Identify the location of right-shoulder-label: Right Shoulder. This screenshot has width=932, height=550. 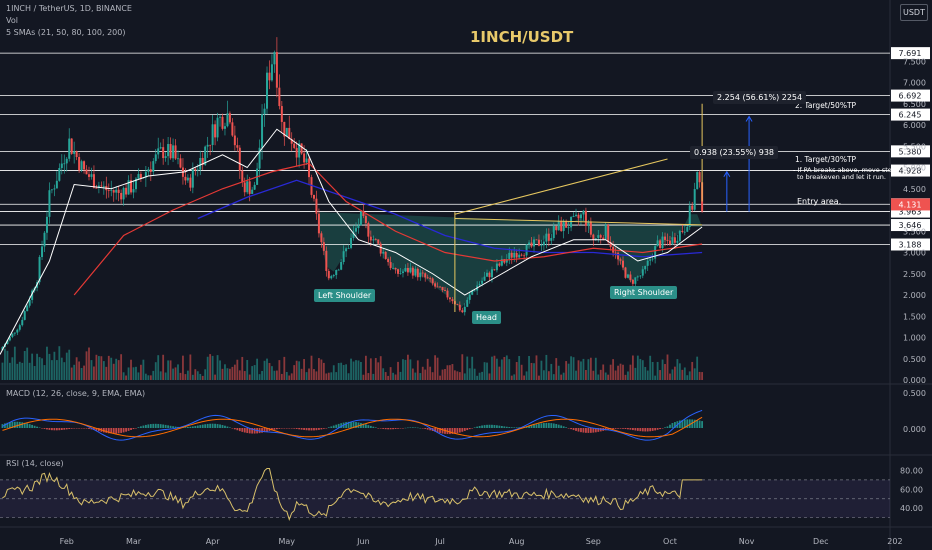
(644, 292).